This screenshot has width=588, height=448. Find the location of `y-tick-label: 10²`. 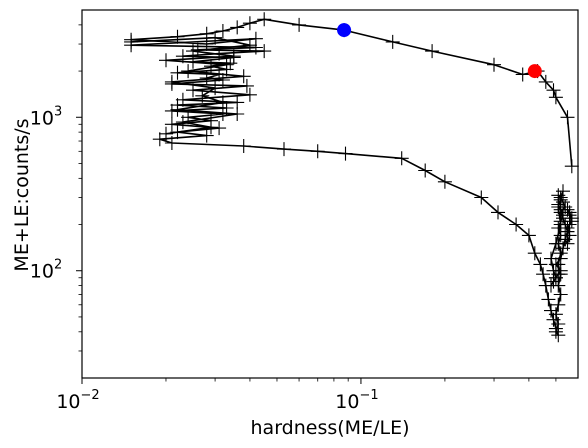

y-tick-label: 10² is located at coordinates (46, 270).